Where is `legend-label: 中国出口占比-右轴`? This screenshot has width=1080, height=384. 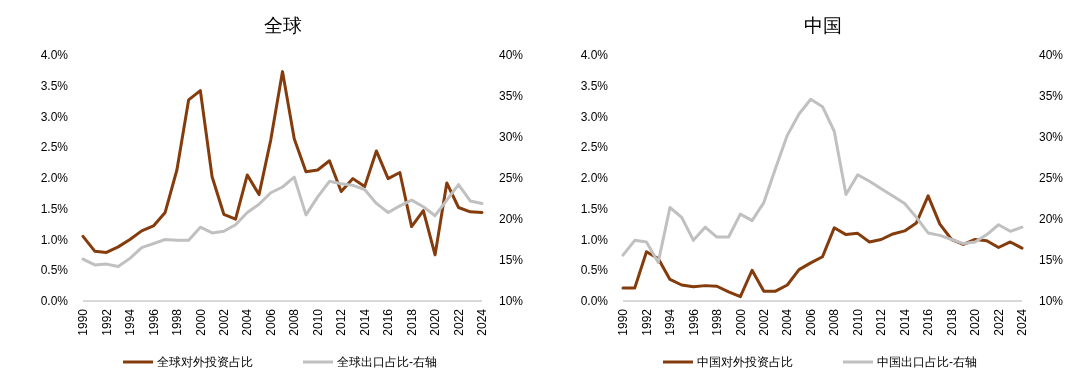
legend-label: 中国出口占比-右轴 is located at coordinates (927, 362).